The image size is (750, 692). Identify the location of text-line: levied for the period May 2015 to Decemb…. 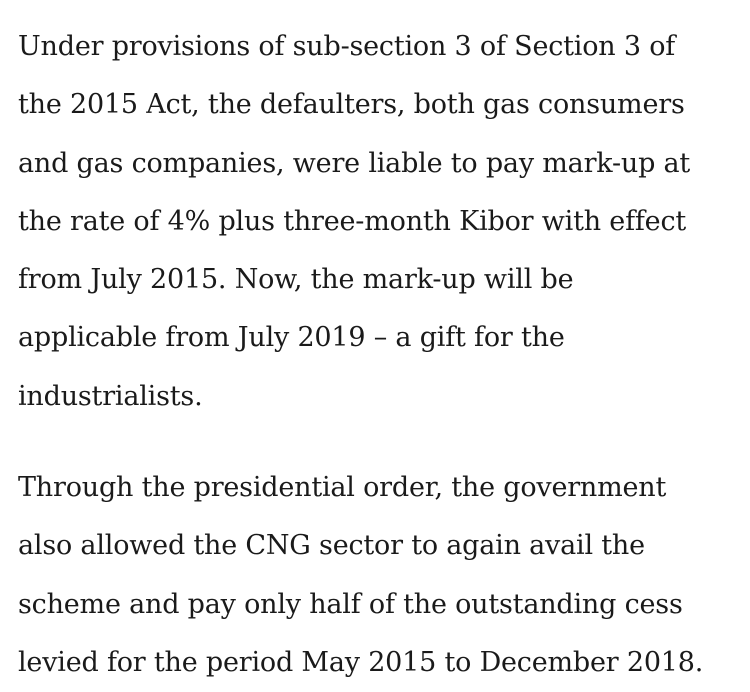
(361, 662).